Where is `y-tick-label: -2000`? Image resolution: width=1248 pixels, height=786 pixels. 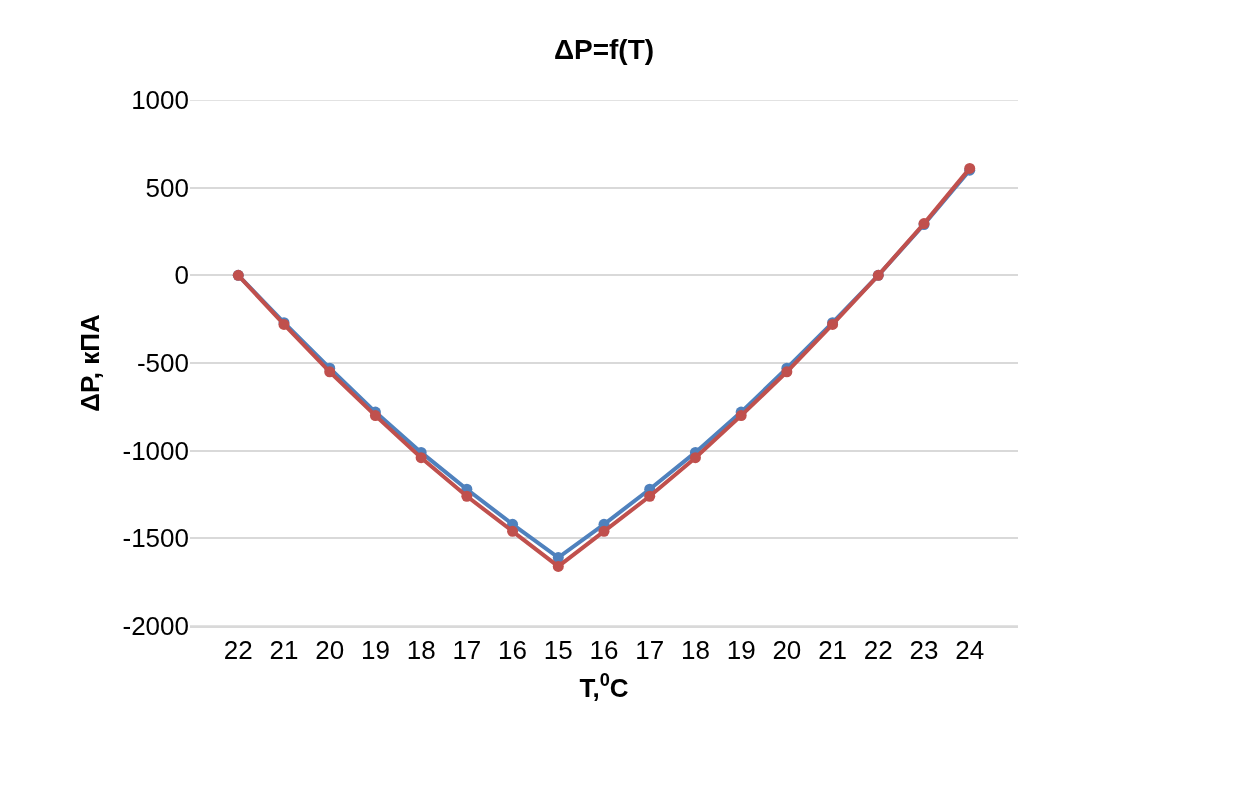
y-tick-label: -2000 is located at coordinates (155, 626).